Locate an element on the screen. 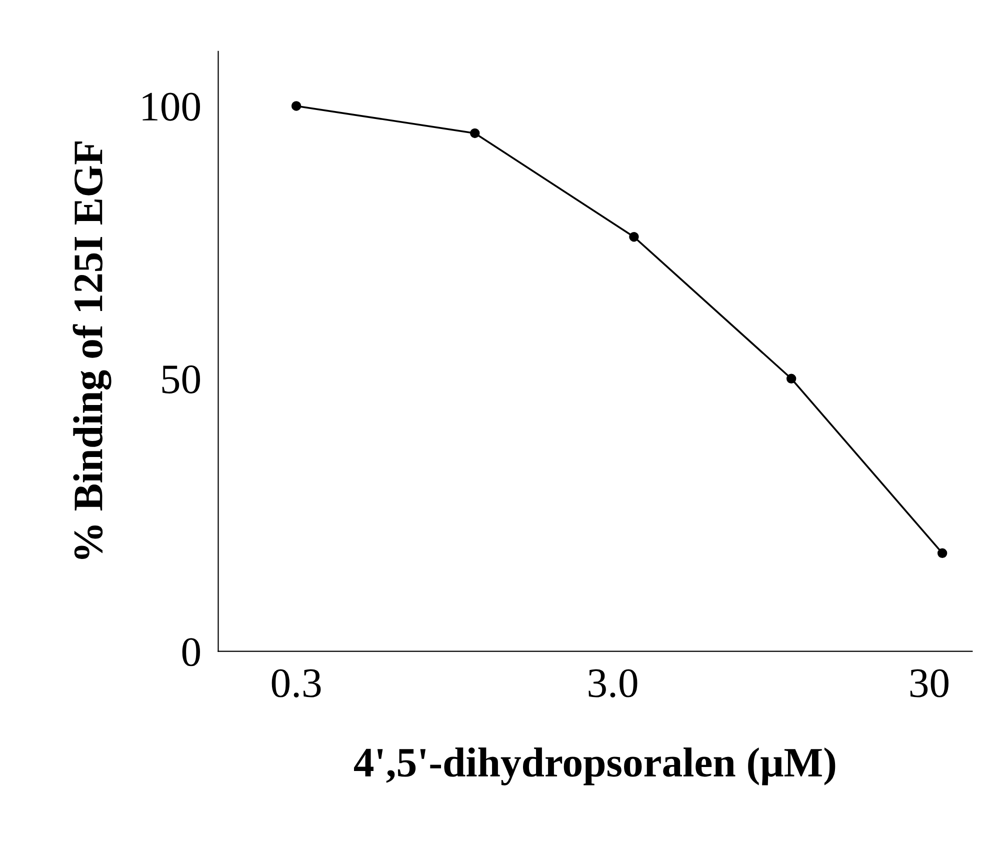 This screenshot has width=992, height=857. y-tick-label: 100 is located at coordinates (171, 106).